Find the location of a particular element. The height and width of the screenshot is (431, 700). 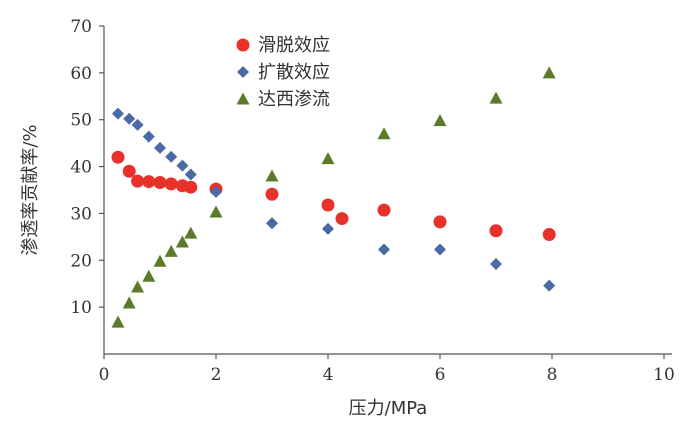

y-tick-label: 60 is located at coordinates (81, 74).